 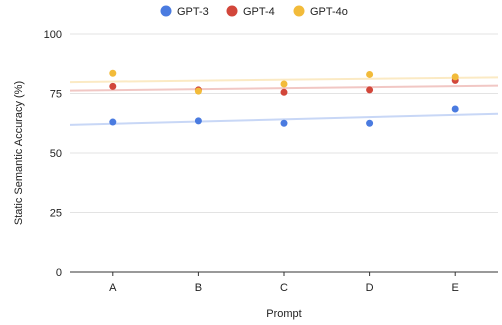 I want to click on x-axis-ticks: A B C D E, so click(x=284, y=283).